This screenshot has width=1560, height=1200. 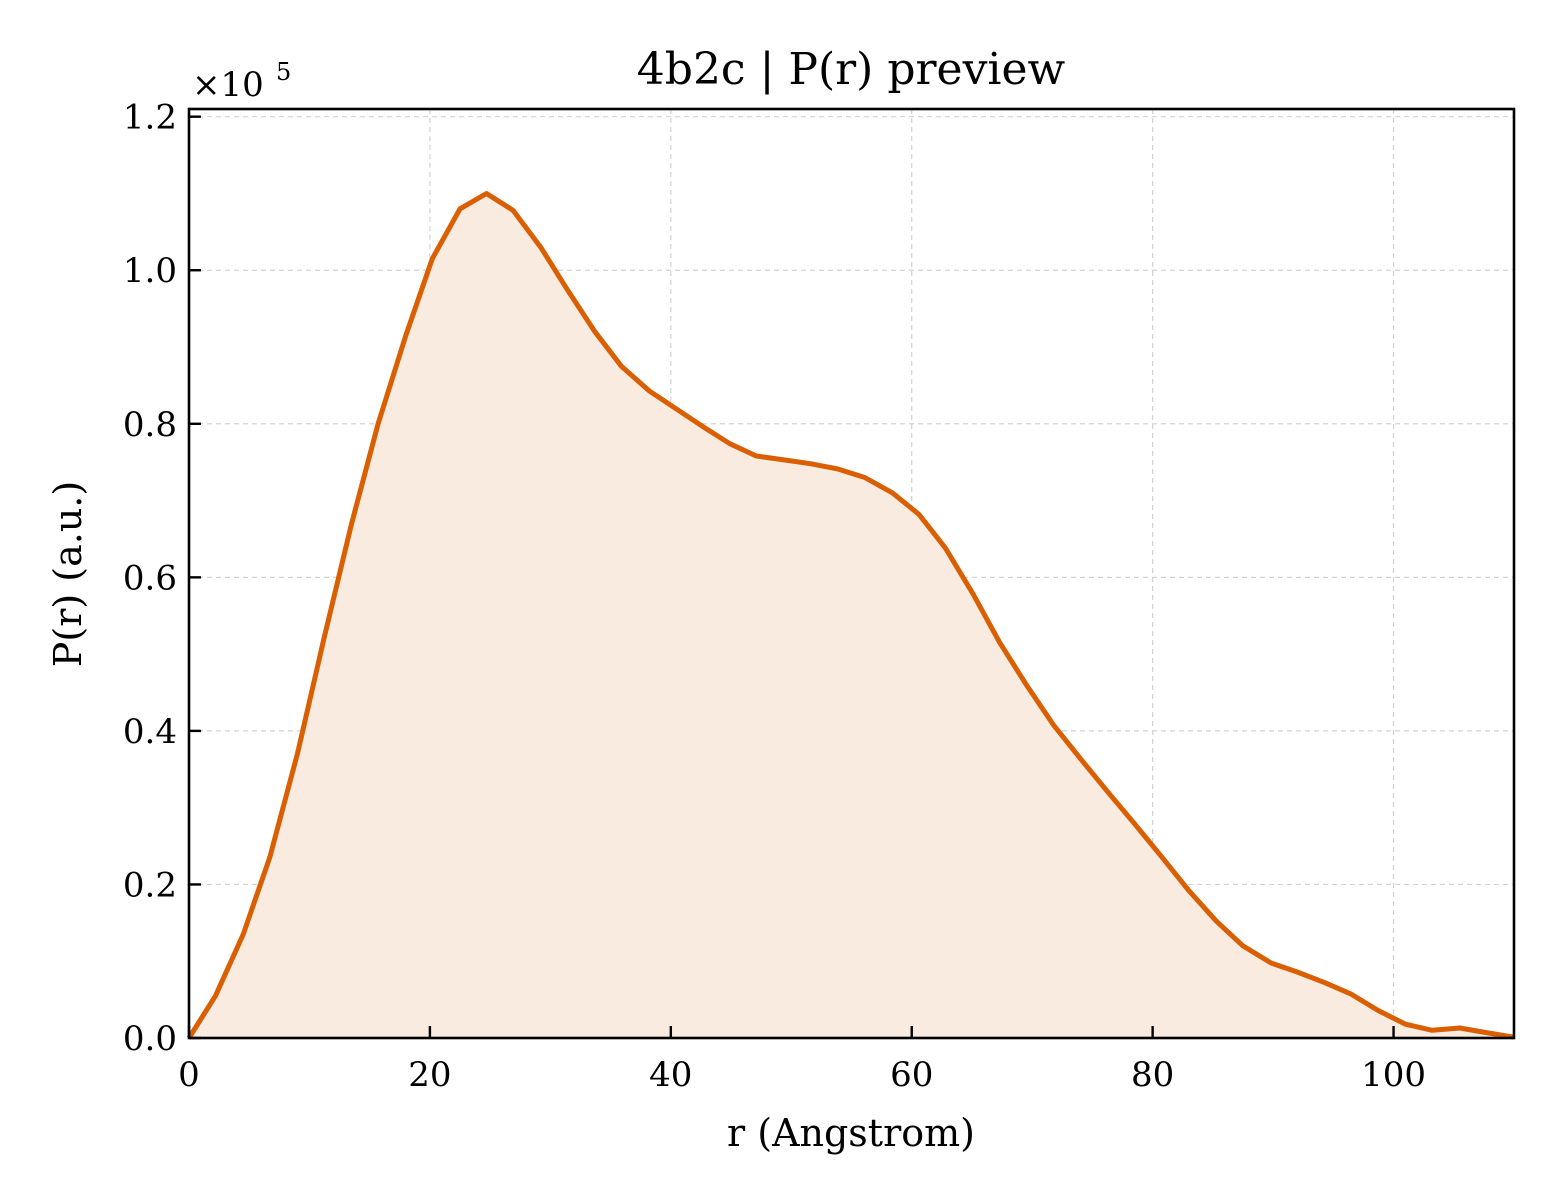 What do you see at coordinates (802, 1060) in the screenshot?
I see `x-ticks: 0 20 40 60 80 100` at bounding box center [802, 1060].